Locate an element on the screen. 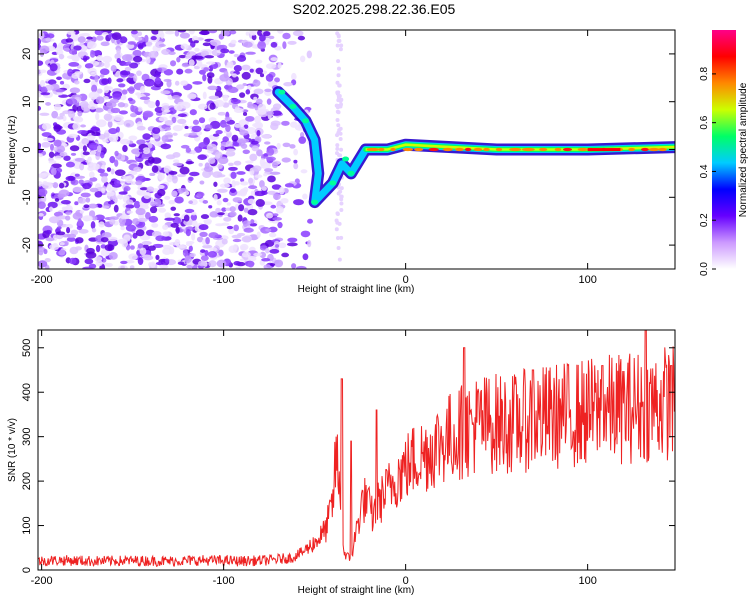  spectral-ridge is located at coordinates (473, 147).